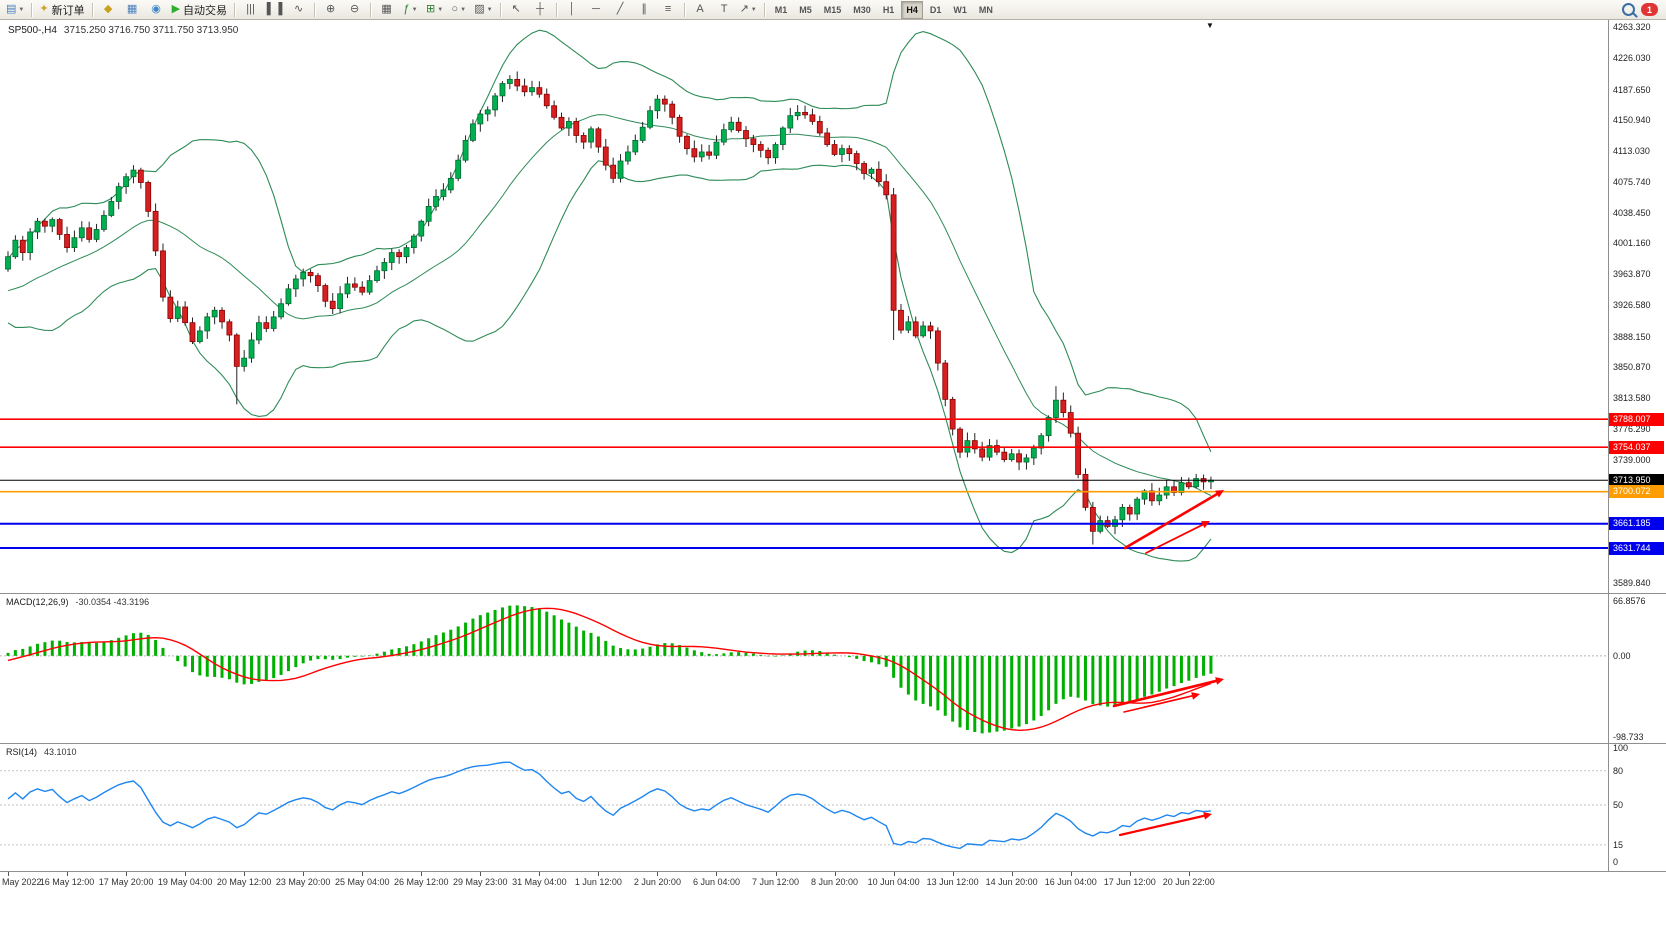 This screenshot has width=1666, height=940. What do you see at coordinates (1011, 882) in the screenshot?
I see `time-axis-label: 14 Jun 20:00` at bounding box center [1011, 882].